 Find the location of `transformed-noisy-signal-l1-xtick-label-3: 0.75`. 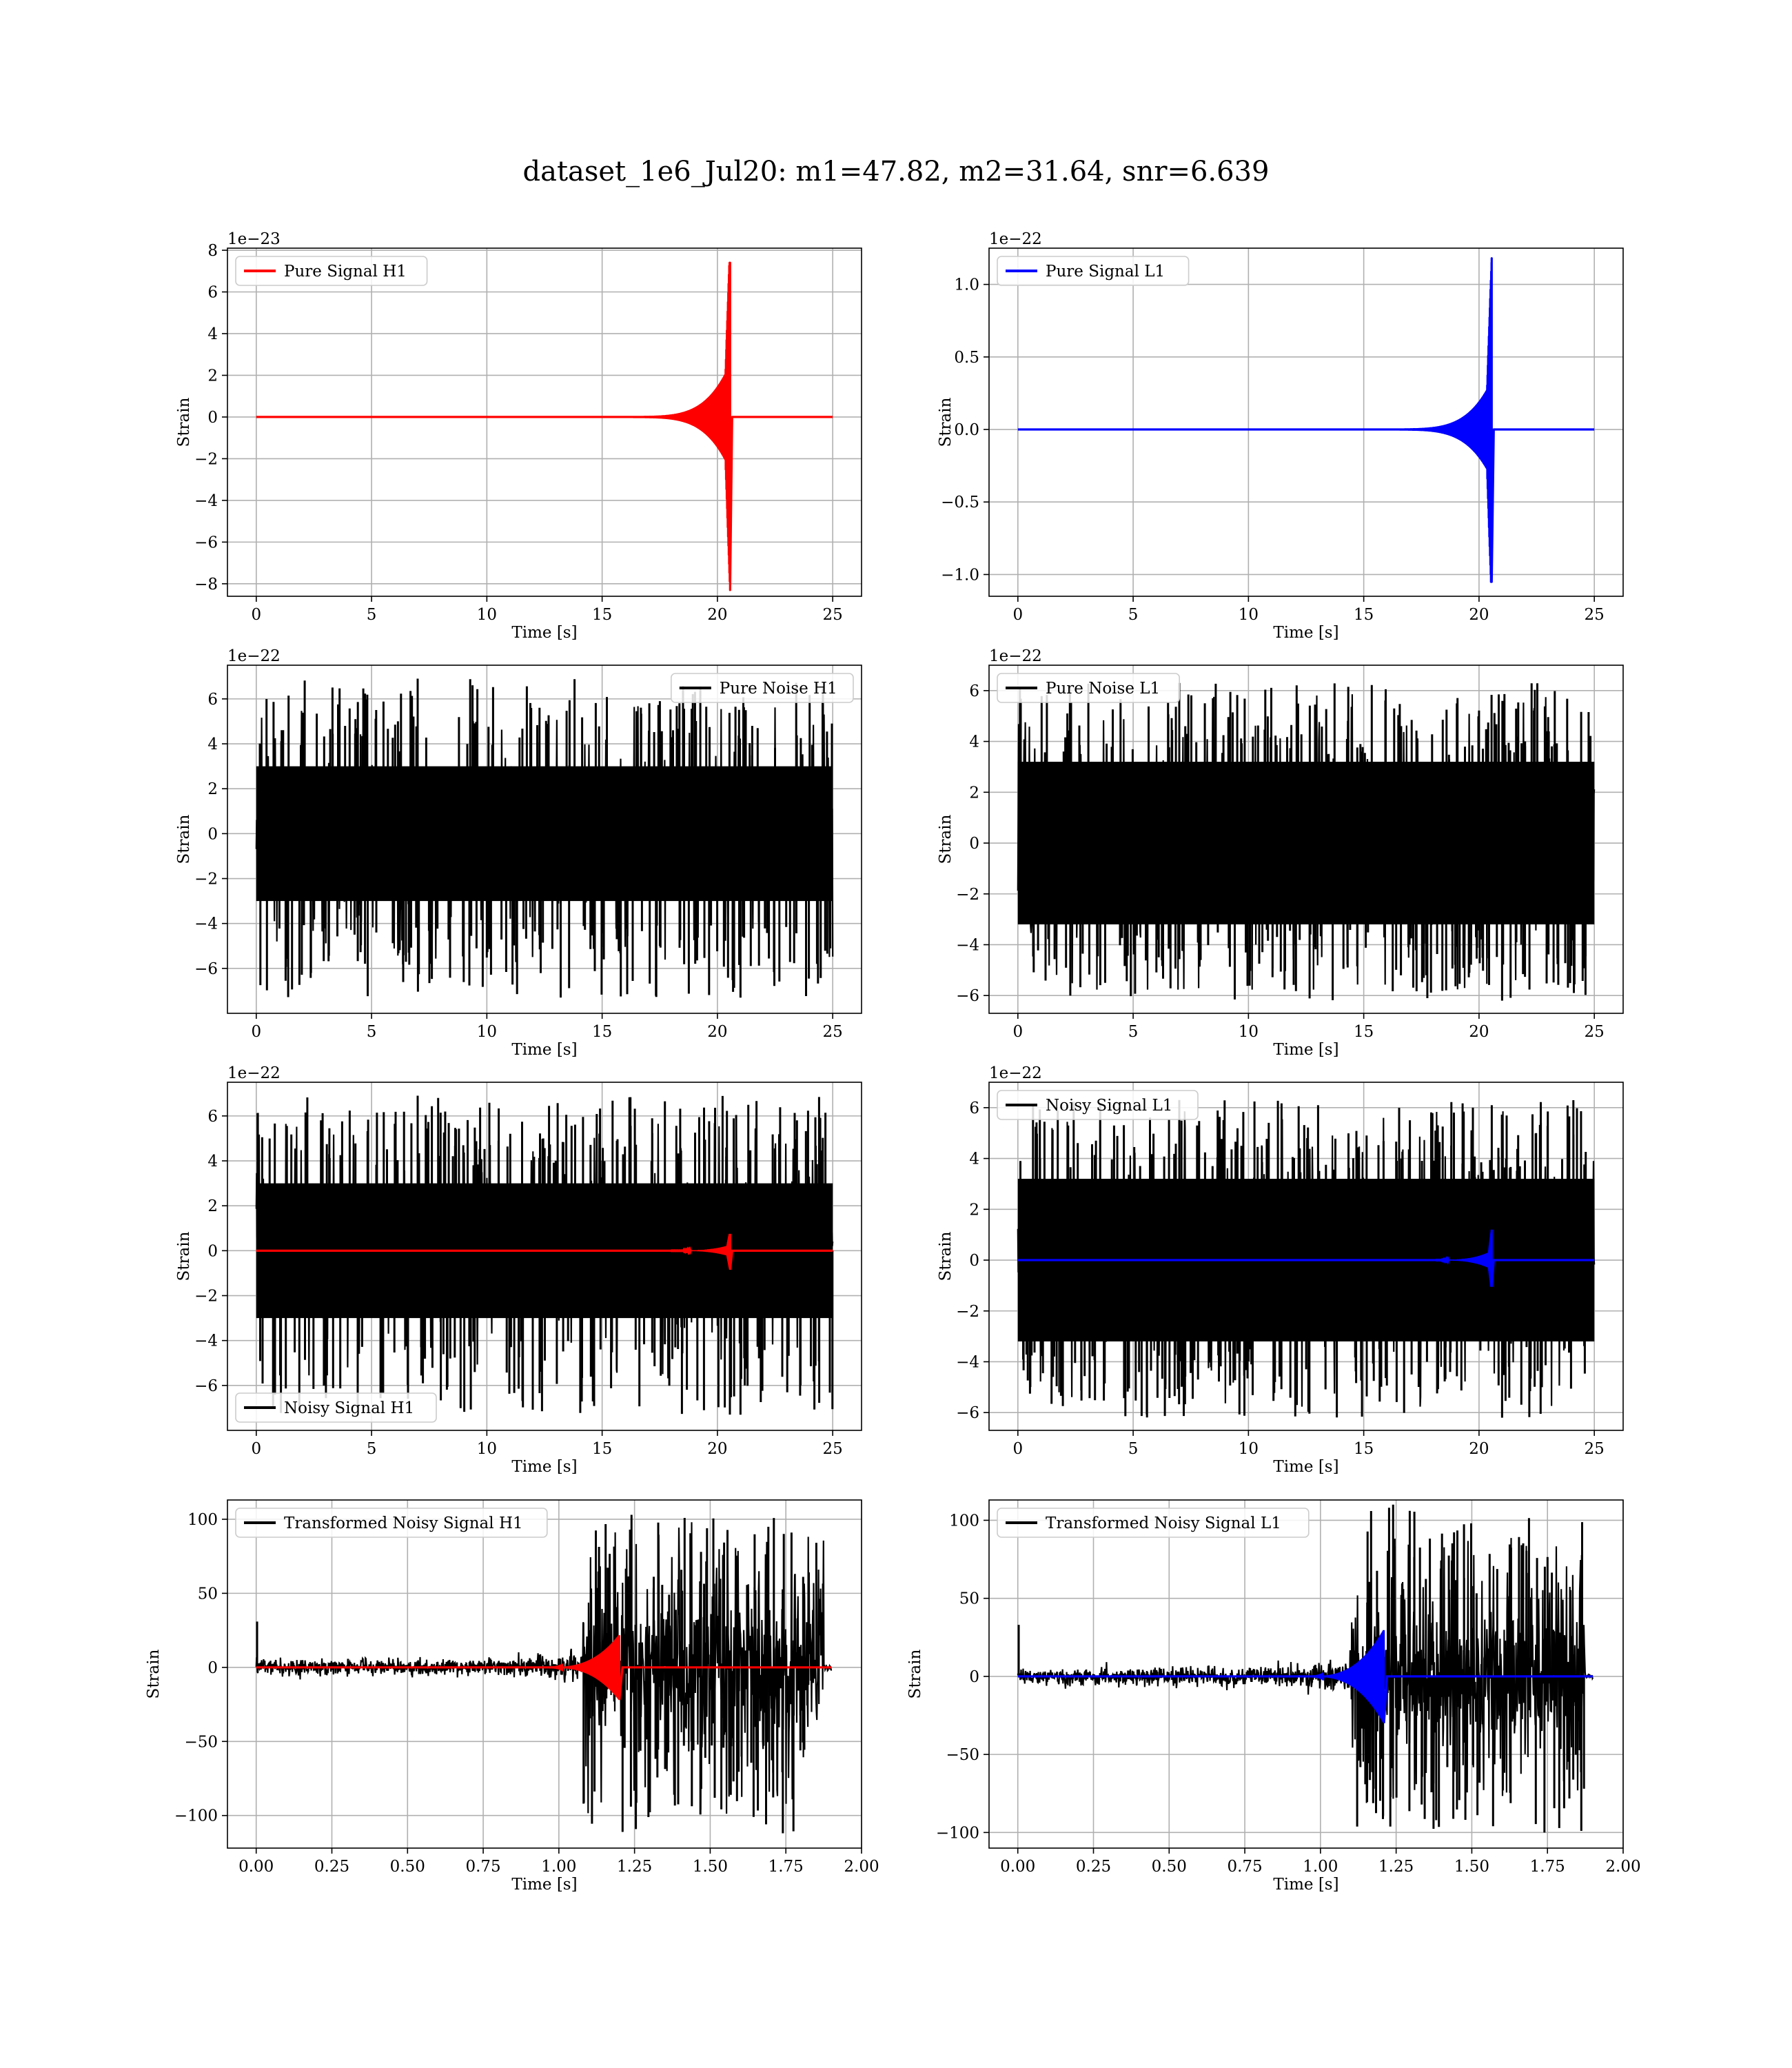

transformed-noisy-signal-l1-xtick-label-3: 0.75 is located at coordinates (1244, 1867).